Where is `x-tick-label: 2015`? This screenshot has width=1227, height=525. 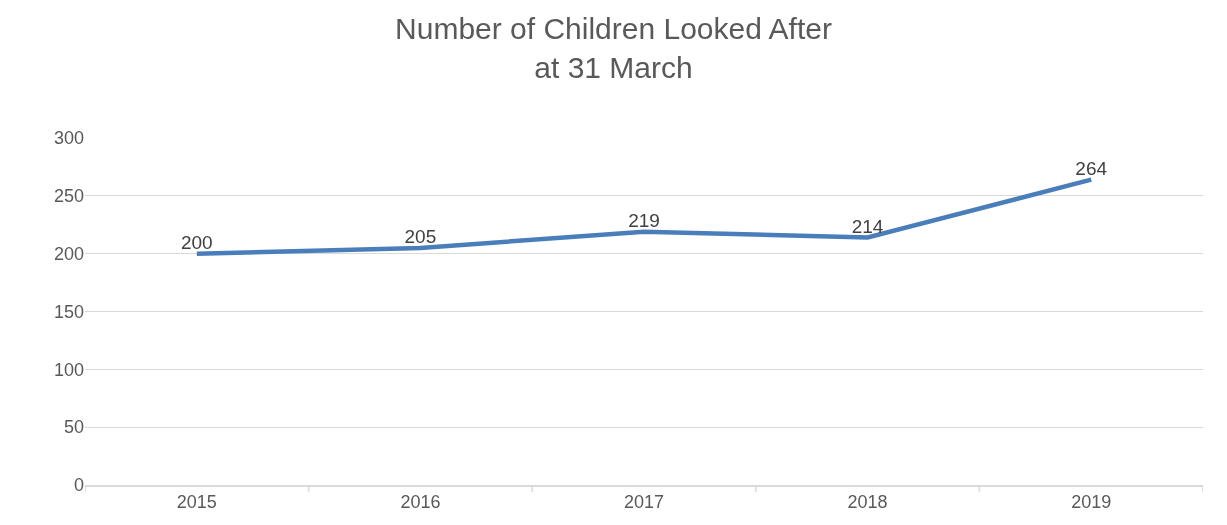 x-tick-label: 2015 is located at coordinates (196, 502).